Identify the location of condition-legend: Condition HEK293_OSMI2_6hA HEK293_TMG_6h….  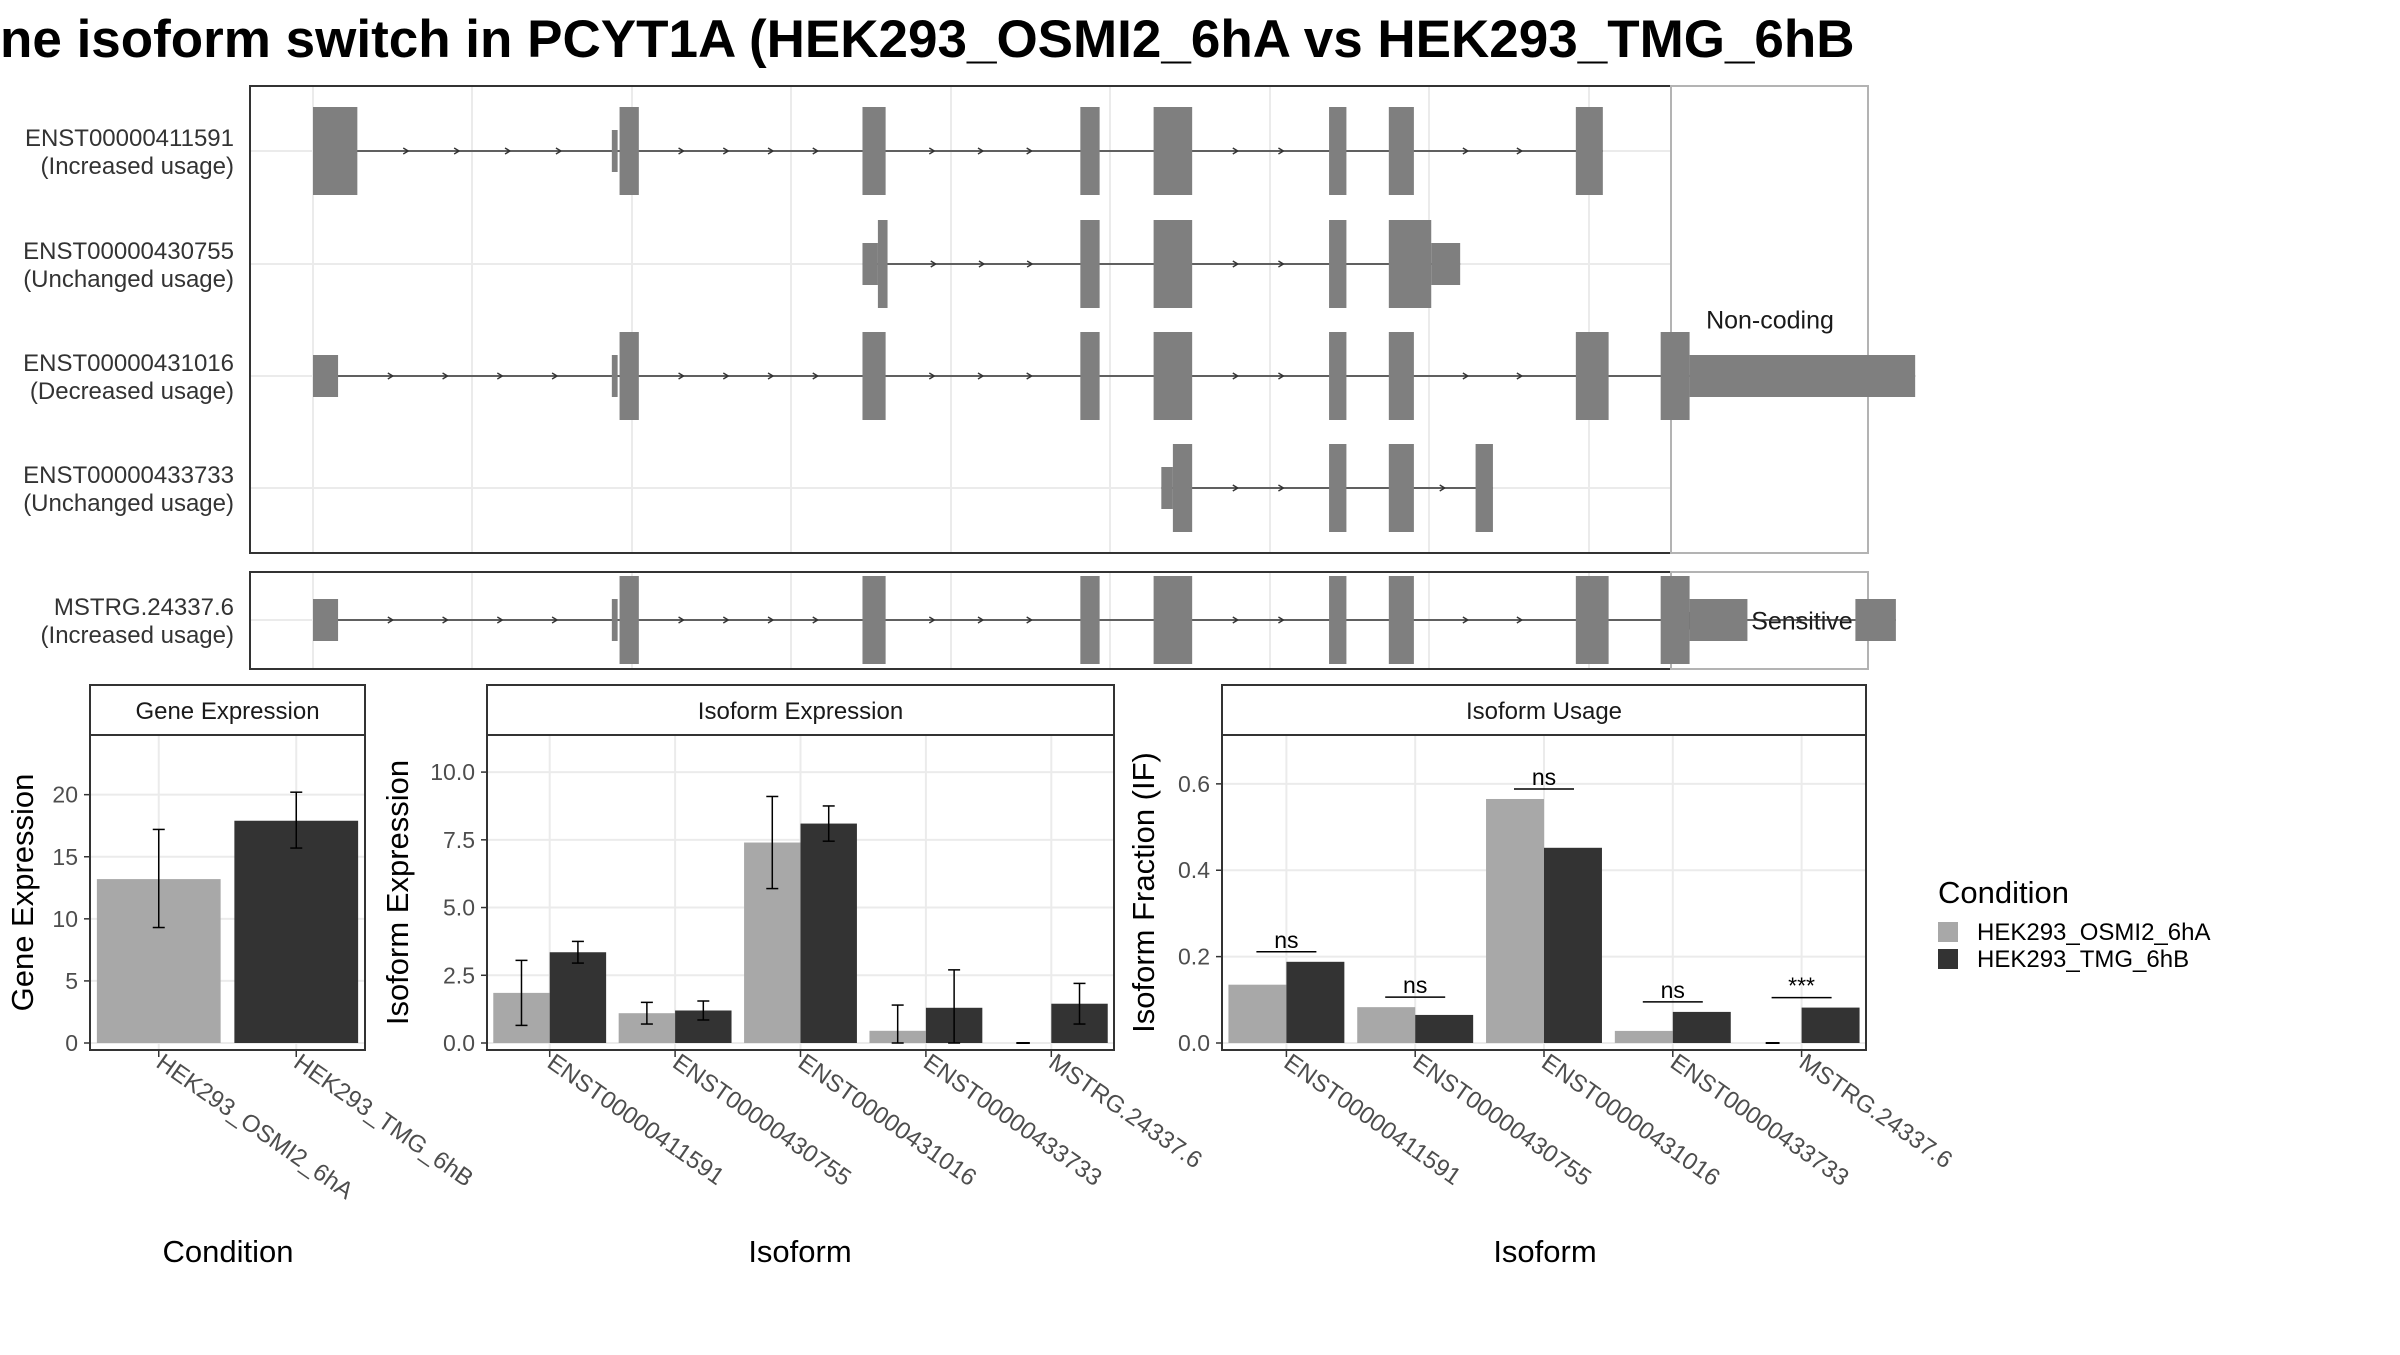
(2074, 924).